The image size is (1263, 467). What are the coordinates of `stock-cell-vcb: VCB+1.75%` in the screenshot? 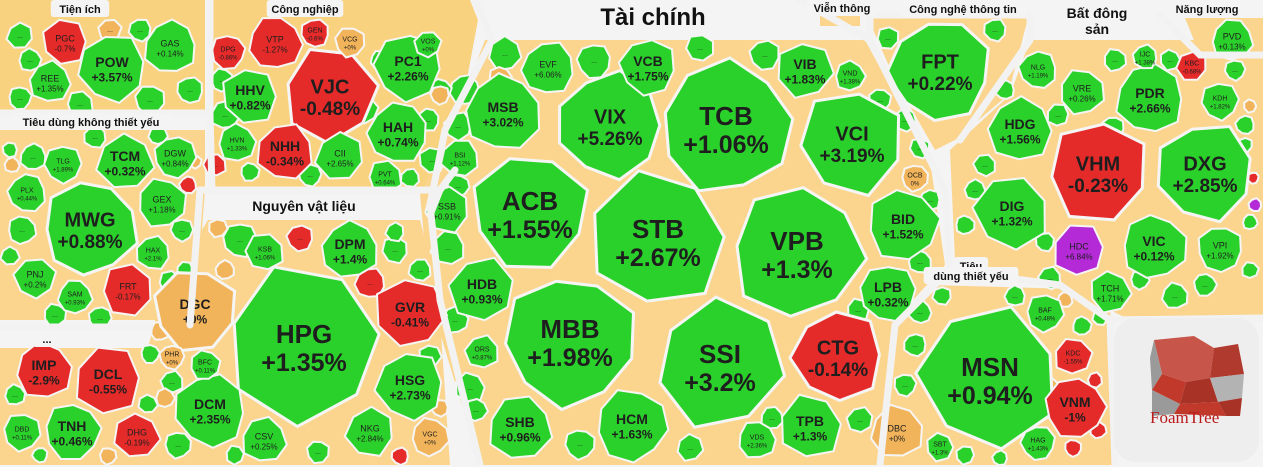 It's located at (646, 68).